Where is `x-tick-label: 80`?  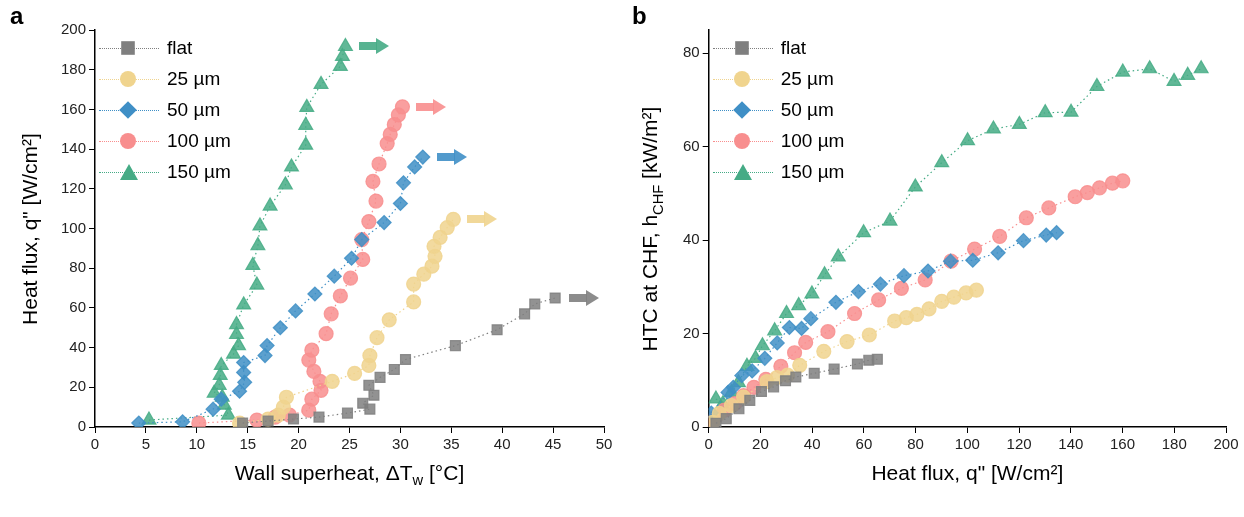
x-tick-label: 80 is located at coordinates (915, 444).